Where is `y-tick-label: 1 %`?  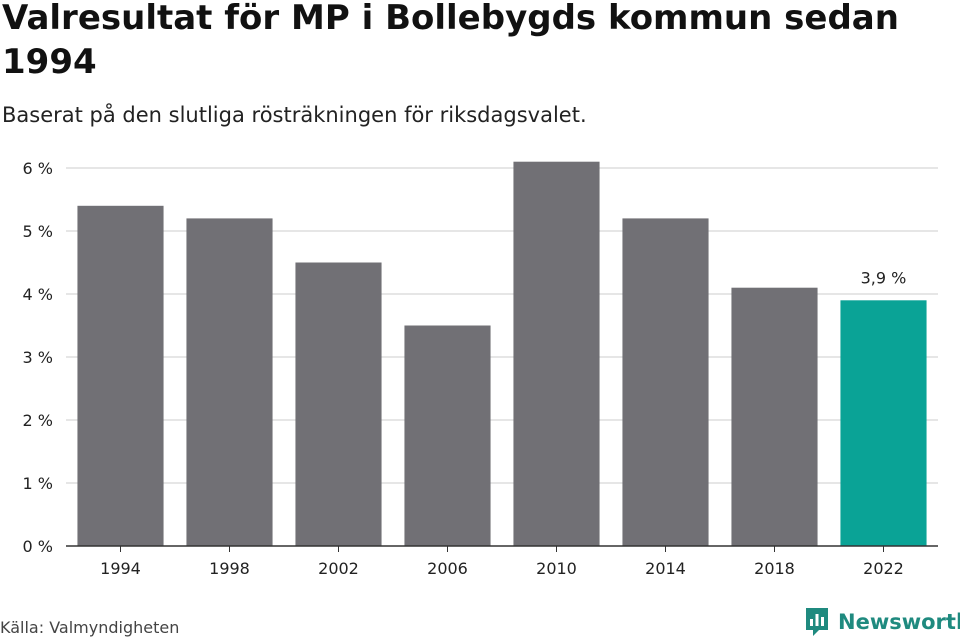
y-tick-label: 1 % is located at coordinates (38, 483).